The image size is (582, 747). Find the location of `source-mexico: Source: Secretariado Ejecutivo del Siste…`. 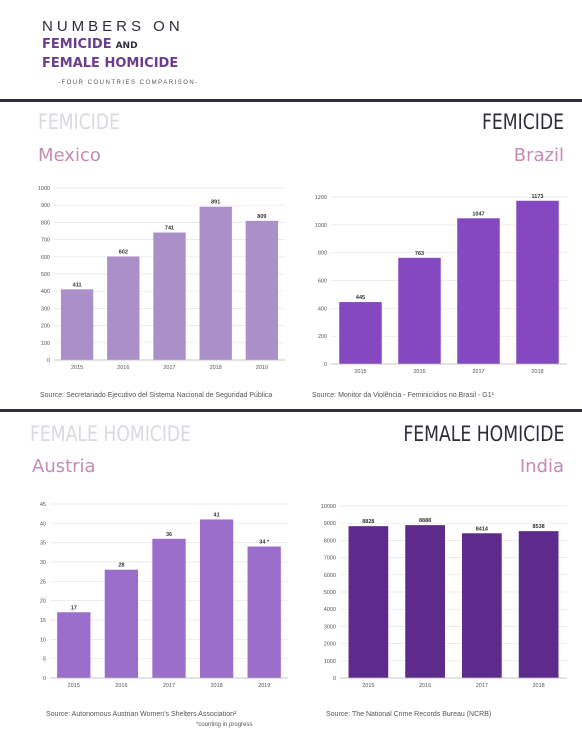

source-mexico: Source: Secretariado Ejecutivo del Siste… is located at coordinates (156, 395).